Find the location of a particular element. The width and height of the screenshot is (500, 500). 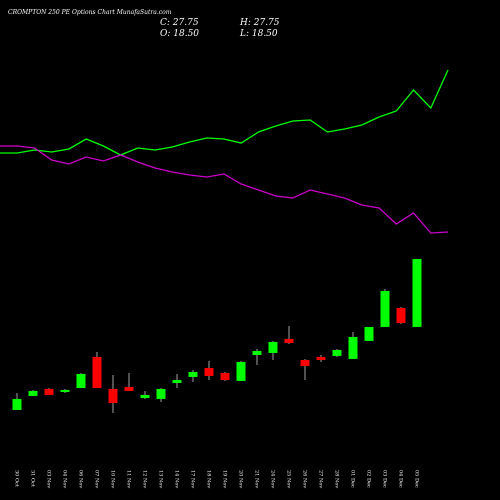

x-tick-label: 03 Nov is located at coordinates (49, 479).